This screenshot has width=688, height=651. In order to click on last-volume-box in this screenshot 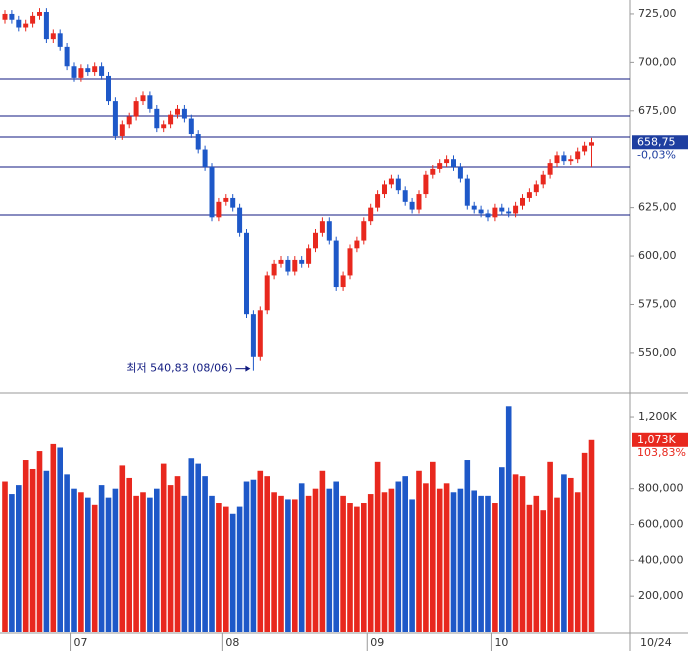, I will do `click(660, 439)`.